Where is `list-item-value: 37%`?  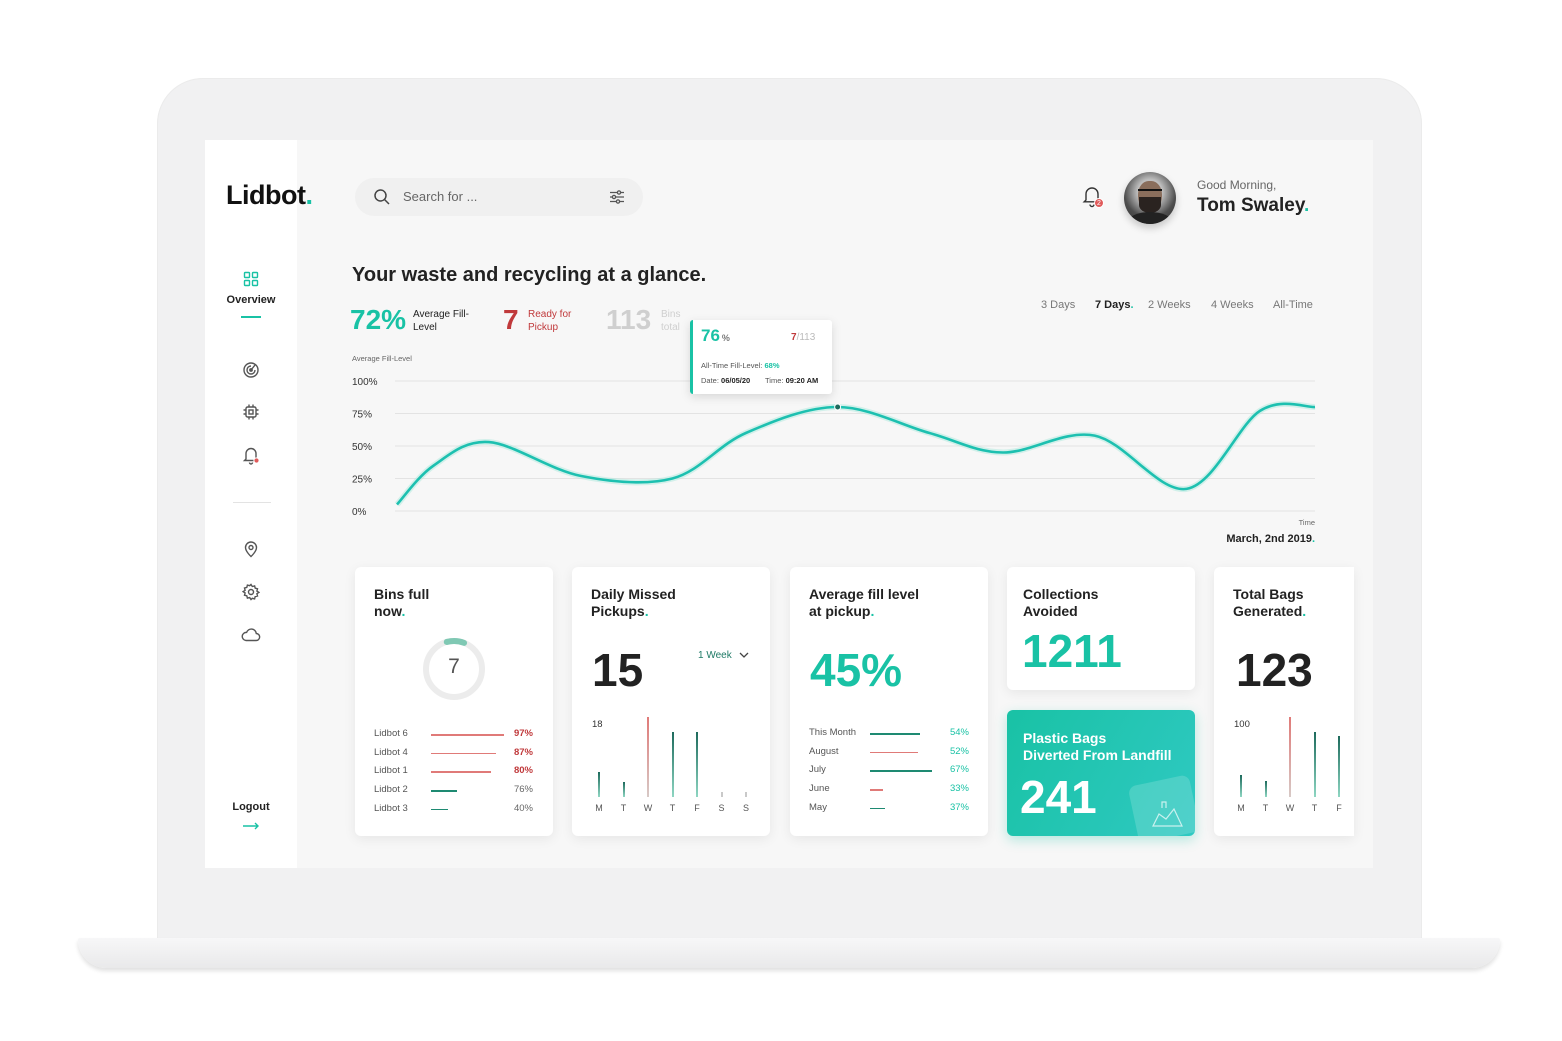 list-item-value: 37% is located at coordinates (959, 807).